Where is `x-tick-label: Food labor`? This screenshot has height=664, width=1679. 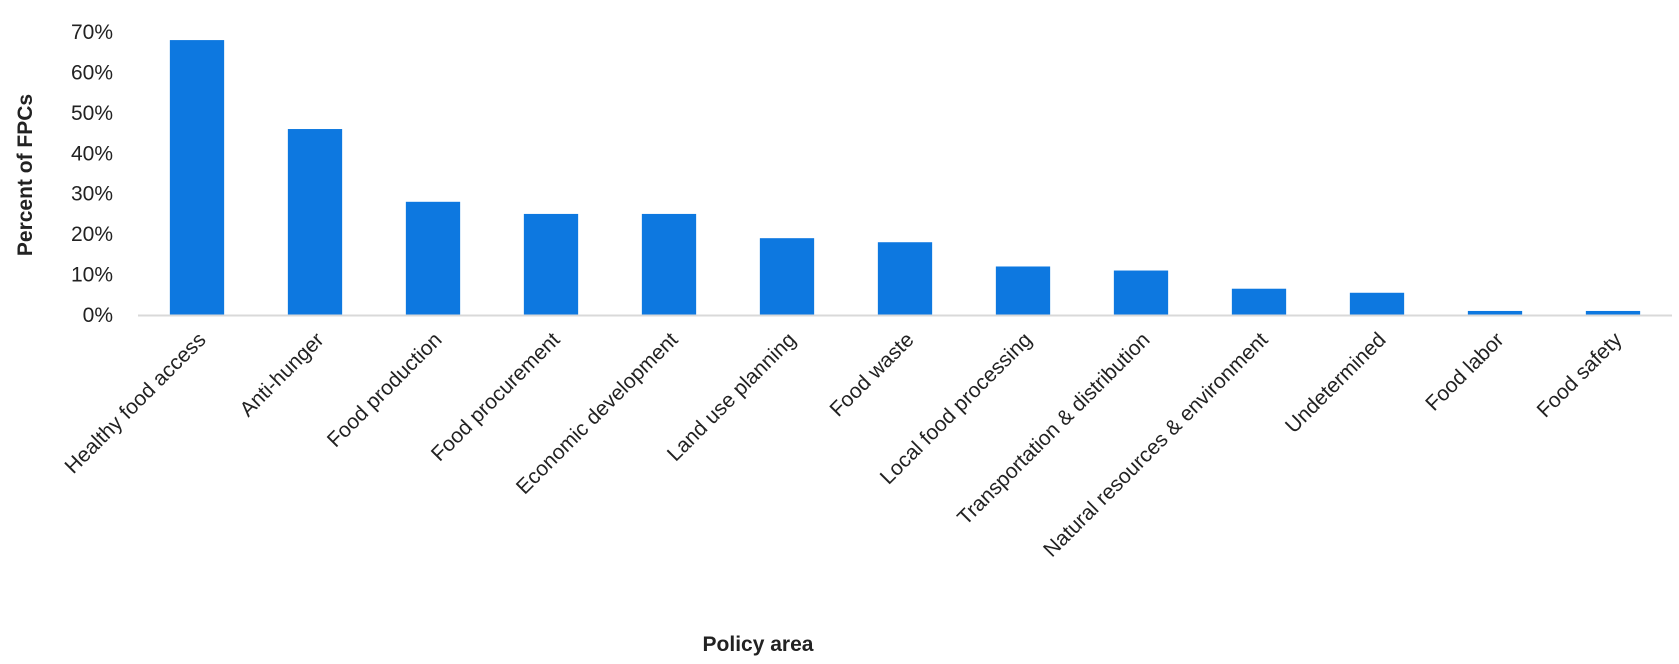
x-tick-label: Food labor is located at coordinates (1464, 371).